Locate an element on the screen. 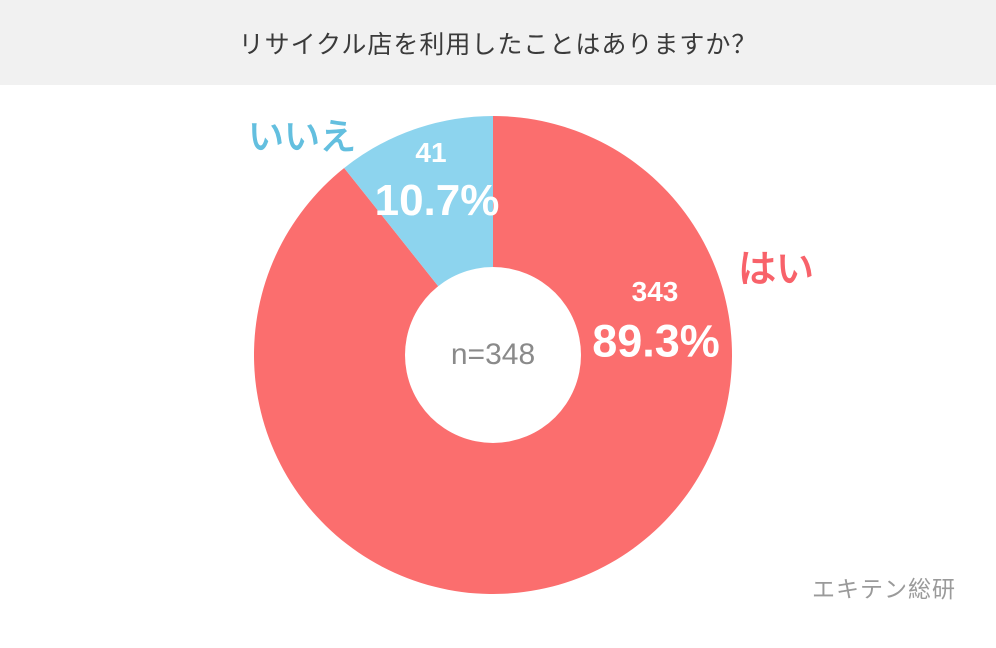 The image size is (996, 648). page-title: リサイクル店を利用したことはありますか？ is located at coordinates (498, 44).